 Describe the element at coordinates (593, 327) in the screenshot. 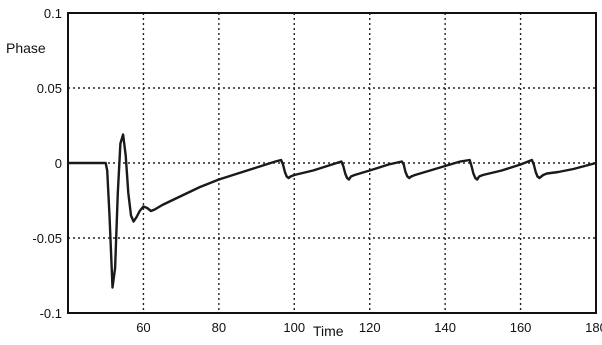

I see `x-tick-label: 180` at that location.